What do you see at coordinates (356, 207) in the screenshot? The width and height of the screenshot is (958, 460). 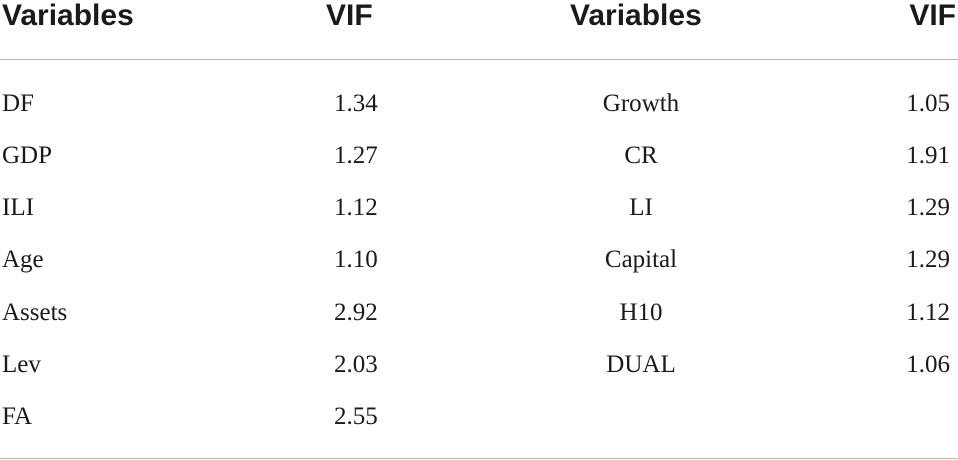 I see `vif-value-left: 1.12` at bounding box center [356, 207].